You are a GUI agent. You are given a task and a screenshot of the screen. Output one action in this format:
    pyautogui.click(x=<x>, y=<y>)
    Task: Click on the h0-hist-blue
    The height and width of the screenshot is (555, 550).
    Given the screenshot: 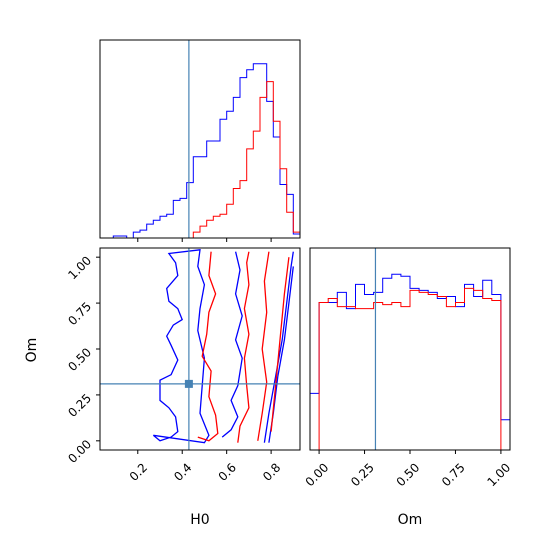 What is the action you would take?
    pyautogui.click(x=200, y=151)
    